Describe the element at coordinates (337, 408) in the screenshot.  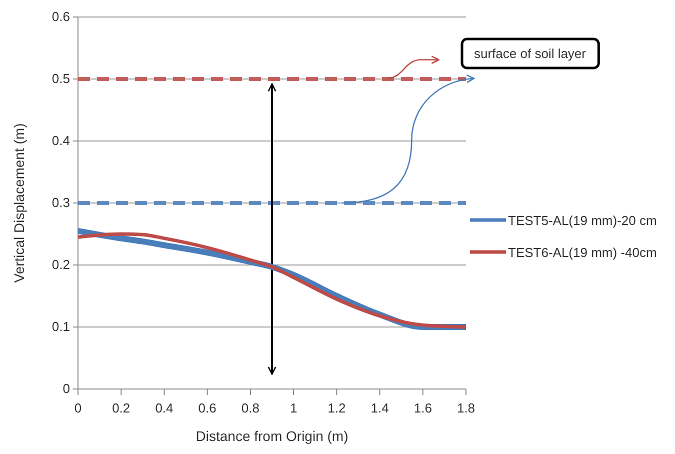
I see `x-tick-label: 1.2` at that location.